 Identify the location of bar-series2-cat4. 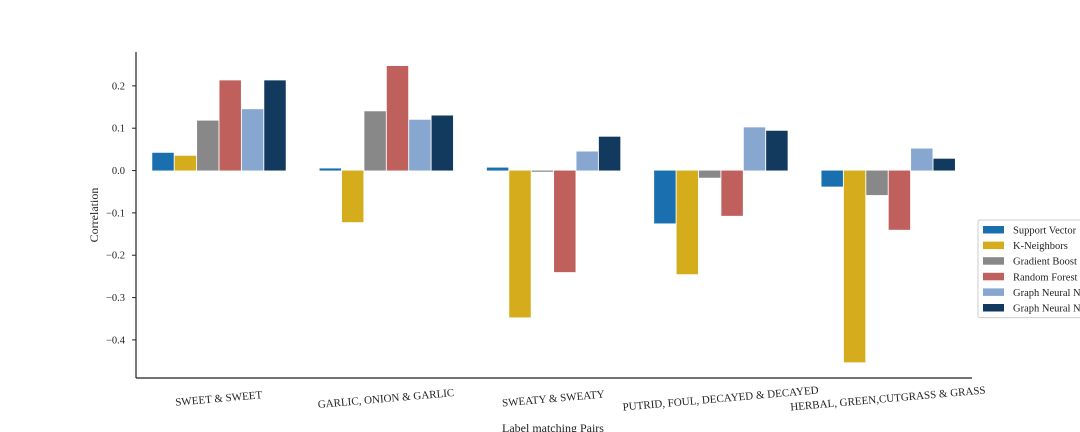
(687, 222).